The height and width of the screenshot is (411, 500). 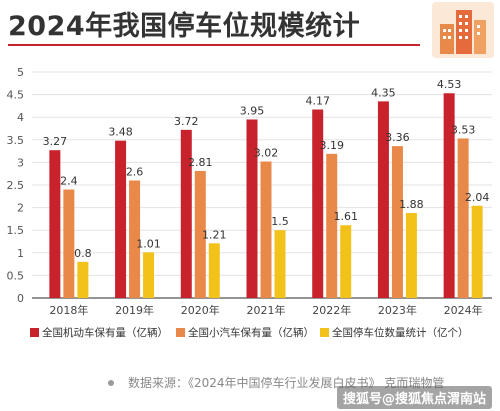 I want to click on data-label: 1.21, so click(x=214, y=234).